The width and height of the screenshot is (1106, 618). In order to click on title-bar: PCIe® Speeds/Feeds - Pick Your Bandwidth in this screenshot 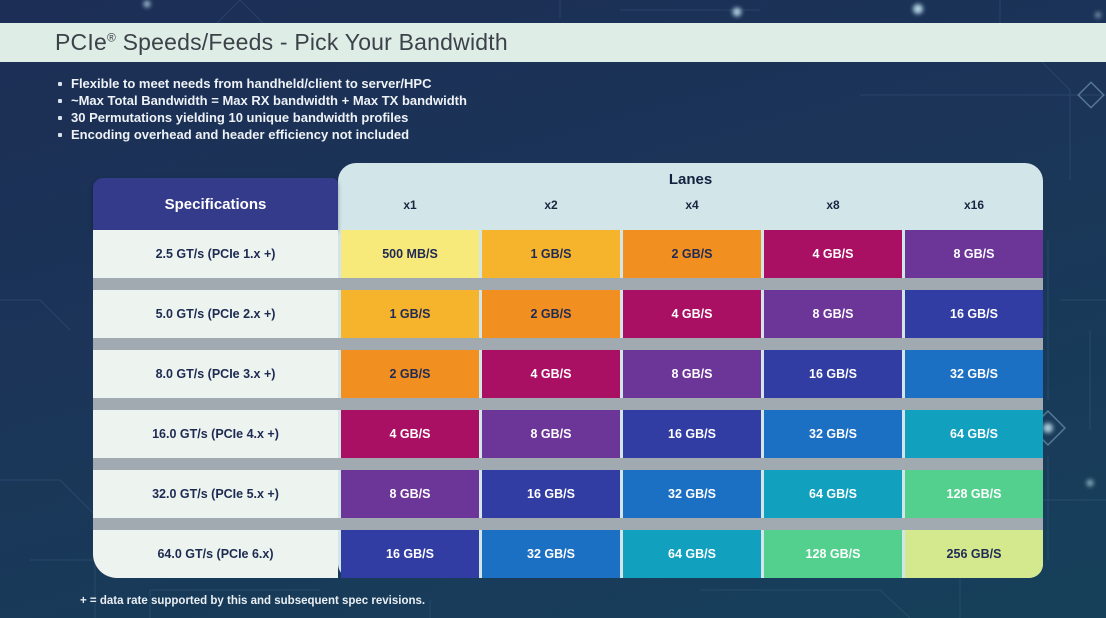, I will do `click(553, 42)`.